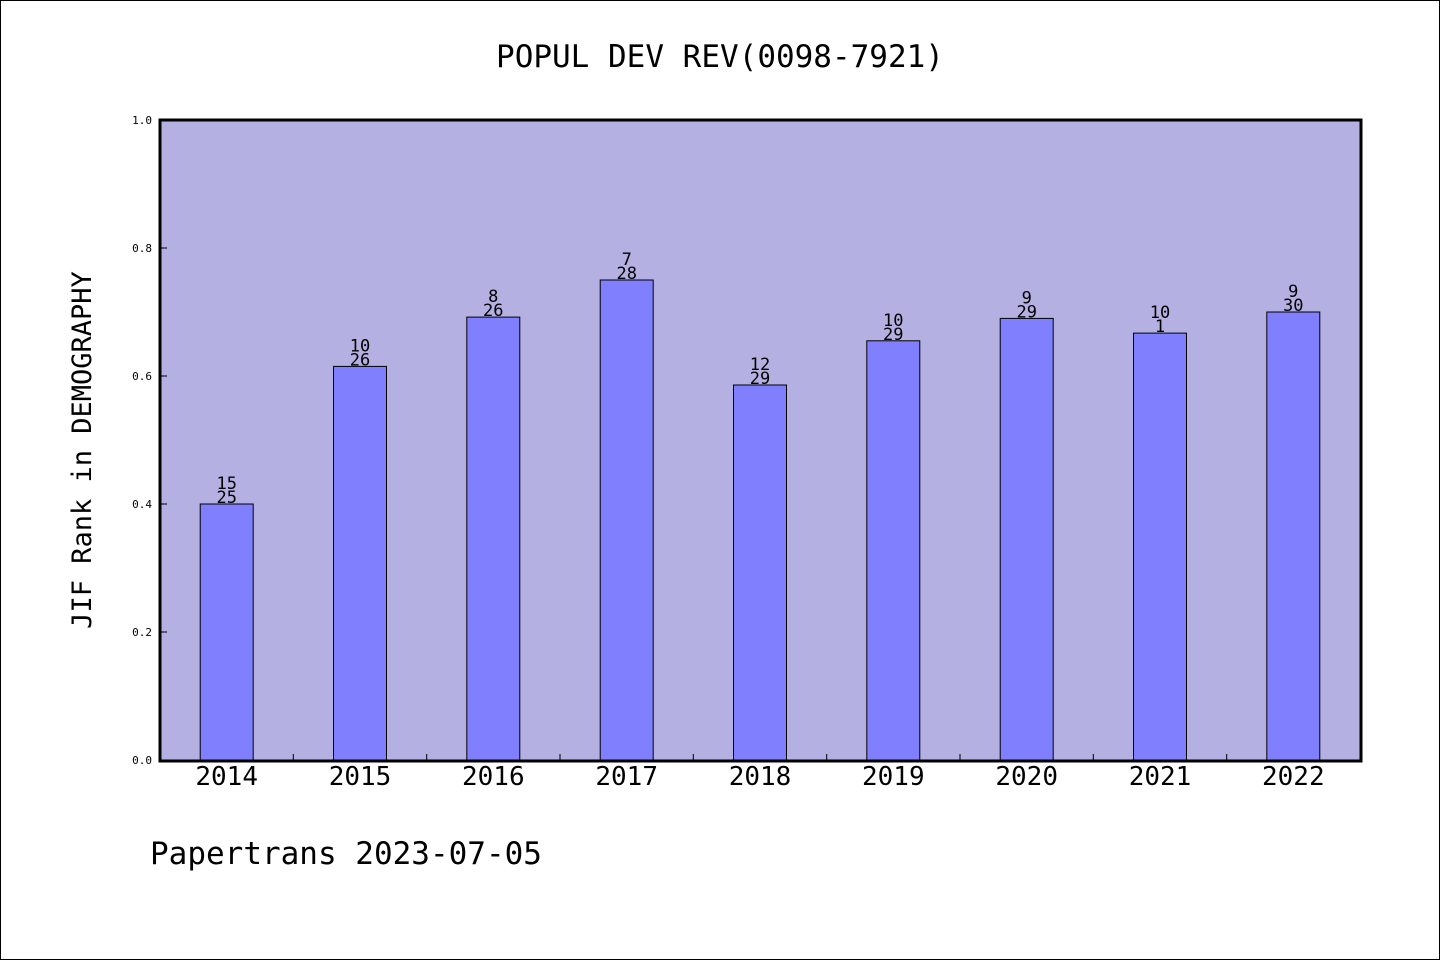 Image resolution: width=1440 pixels, height=965 pixels. What do you see at coordinates (760, 777) in the screenshot?
I see `x-tick-label-2018: 2018` at bounding box center [760, 777].